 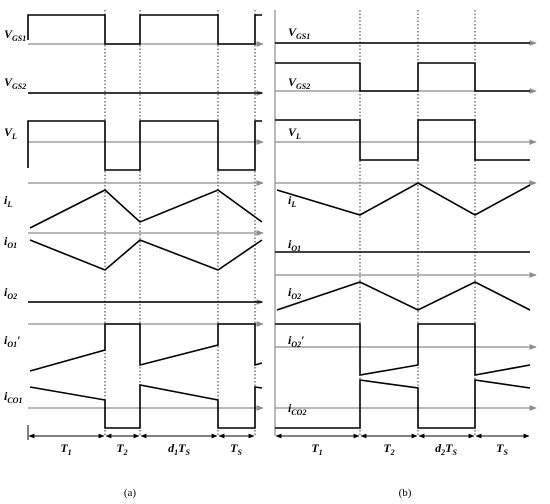 I want to click on subscript: CO2, so click(x=298, y=412).